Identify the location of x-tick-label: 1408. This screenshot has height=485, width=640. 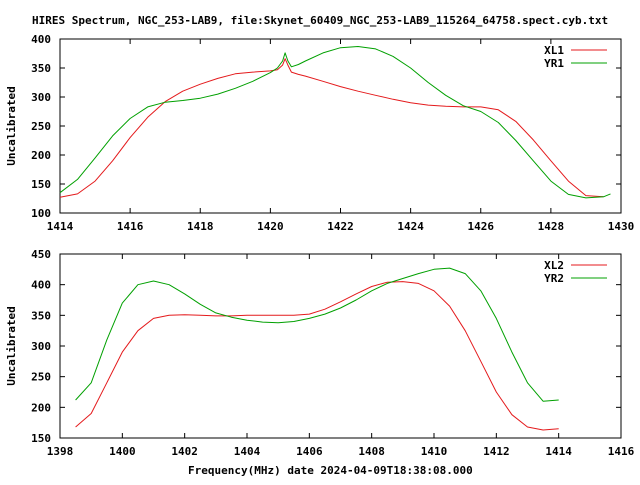
(371, 451).